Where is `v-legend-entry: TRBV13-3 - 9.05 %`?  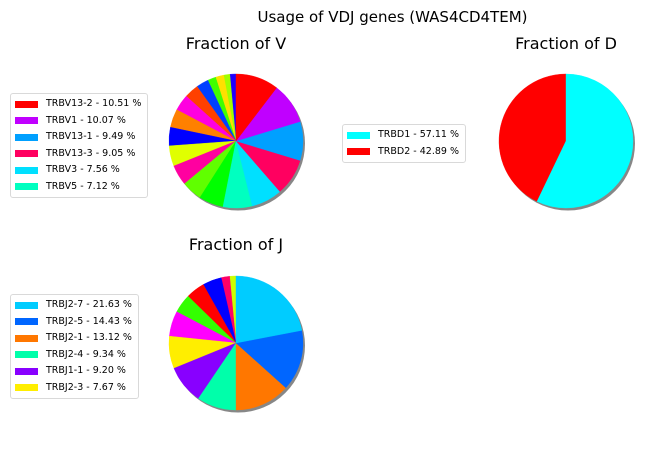 v-legend-entry: TRBV13-3 - 9.05 % is located at coordinates (78, 154).